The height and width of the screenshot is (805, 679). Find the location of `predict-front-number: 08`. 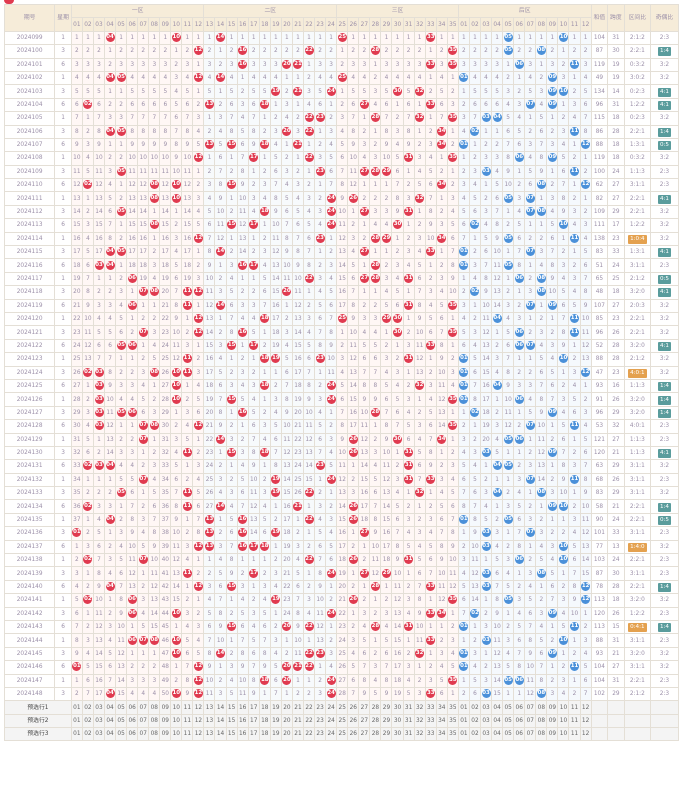

predict-front-number: 08 is located at coordinates (154, 721).